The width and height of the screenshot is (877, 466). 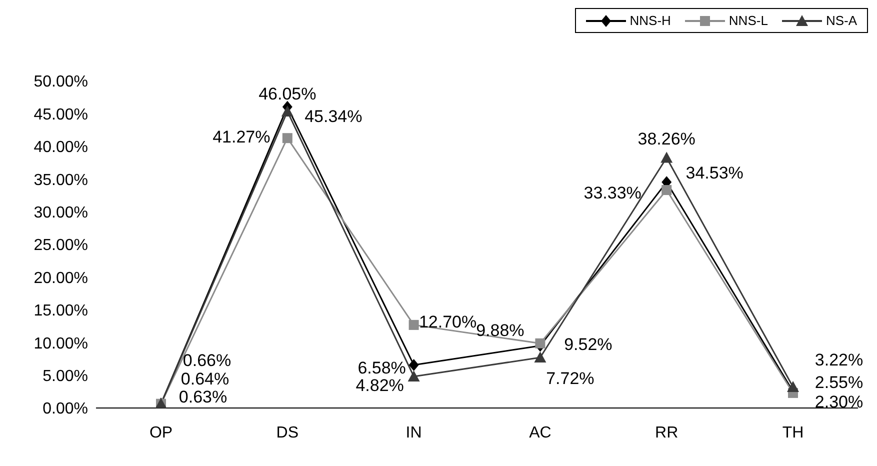 I want to click on data-label: 0.63%, so click(x=203, y=396).